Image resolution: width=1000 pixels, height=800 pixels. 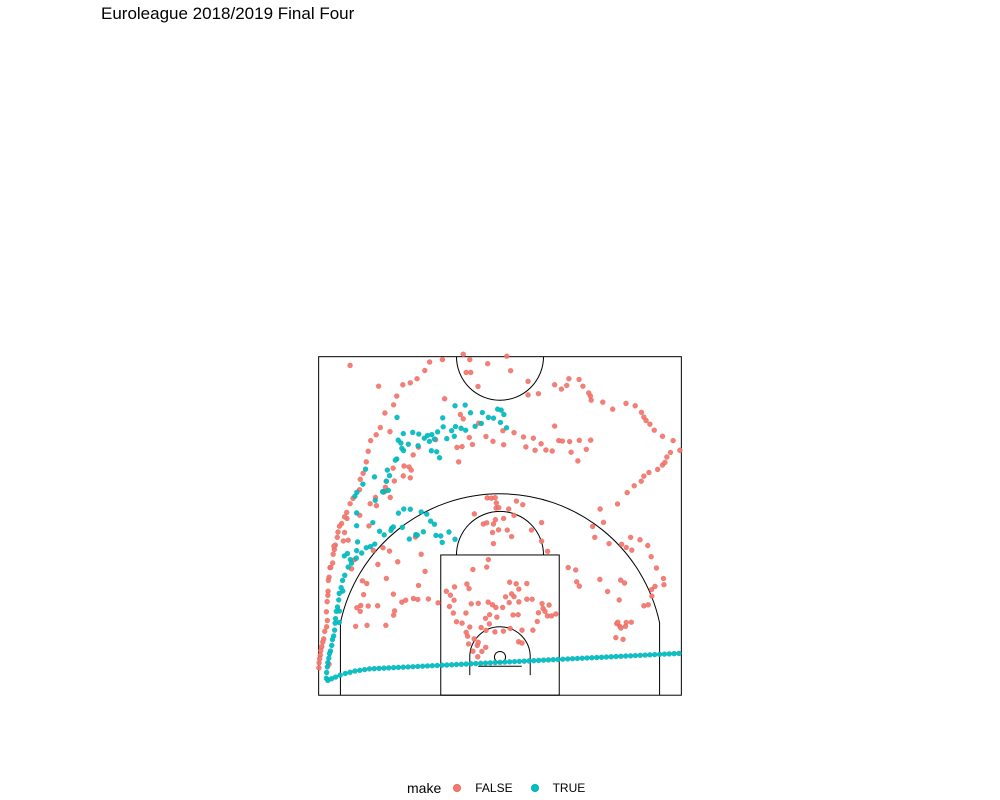 What do you see at coordinates (483, 788) in the screenshot?
I see `legend-item-false: FALSE` at bounding box center [483, 788].